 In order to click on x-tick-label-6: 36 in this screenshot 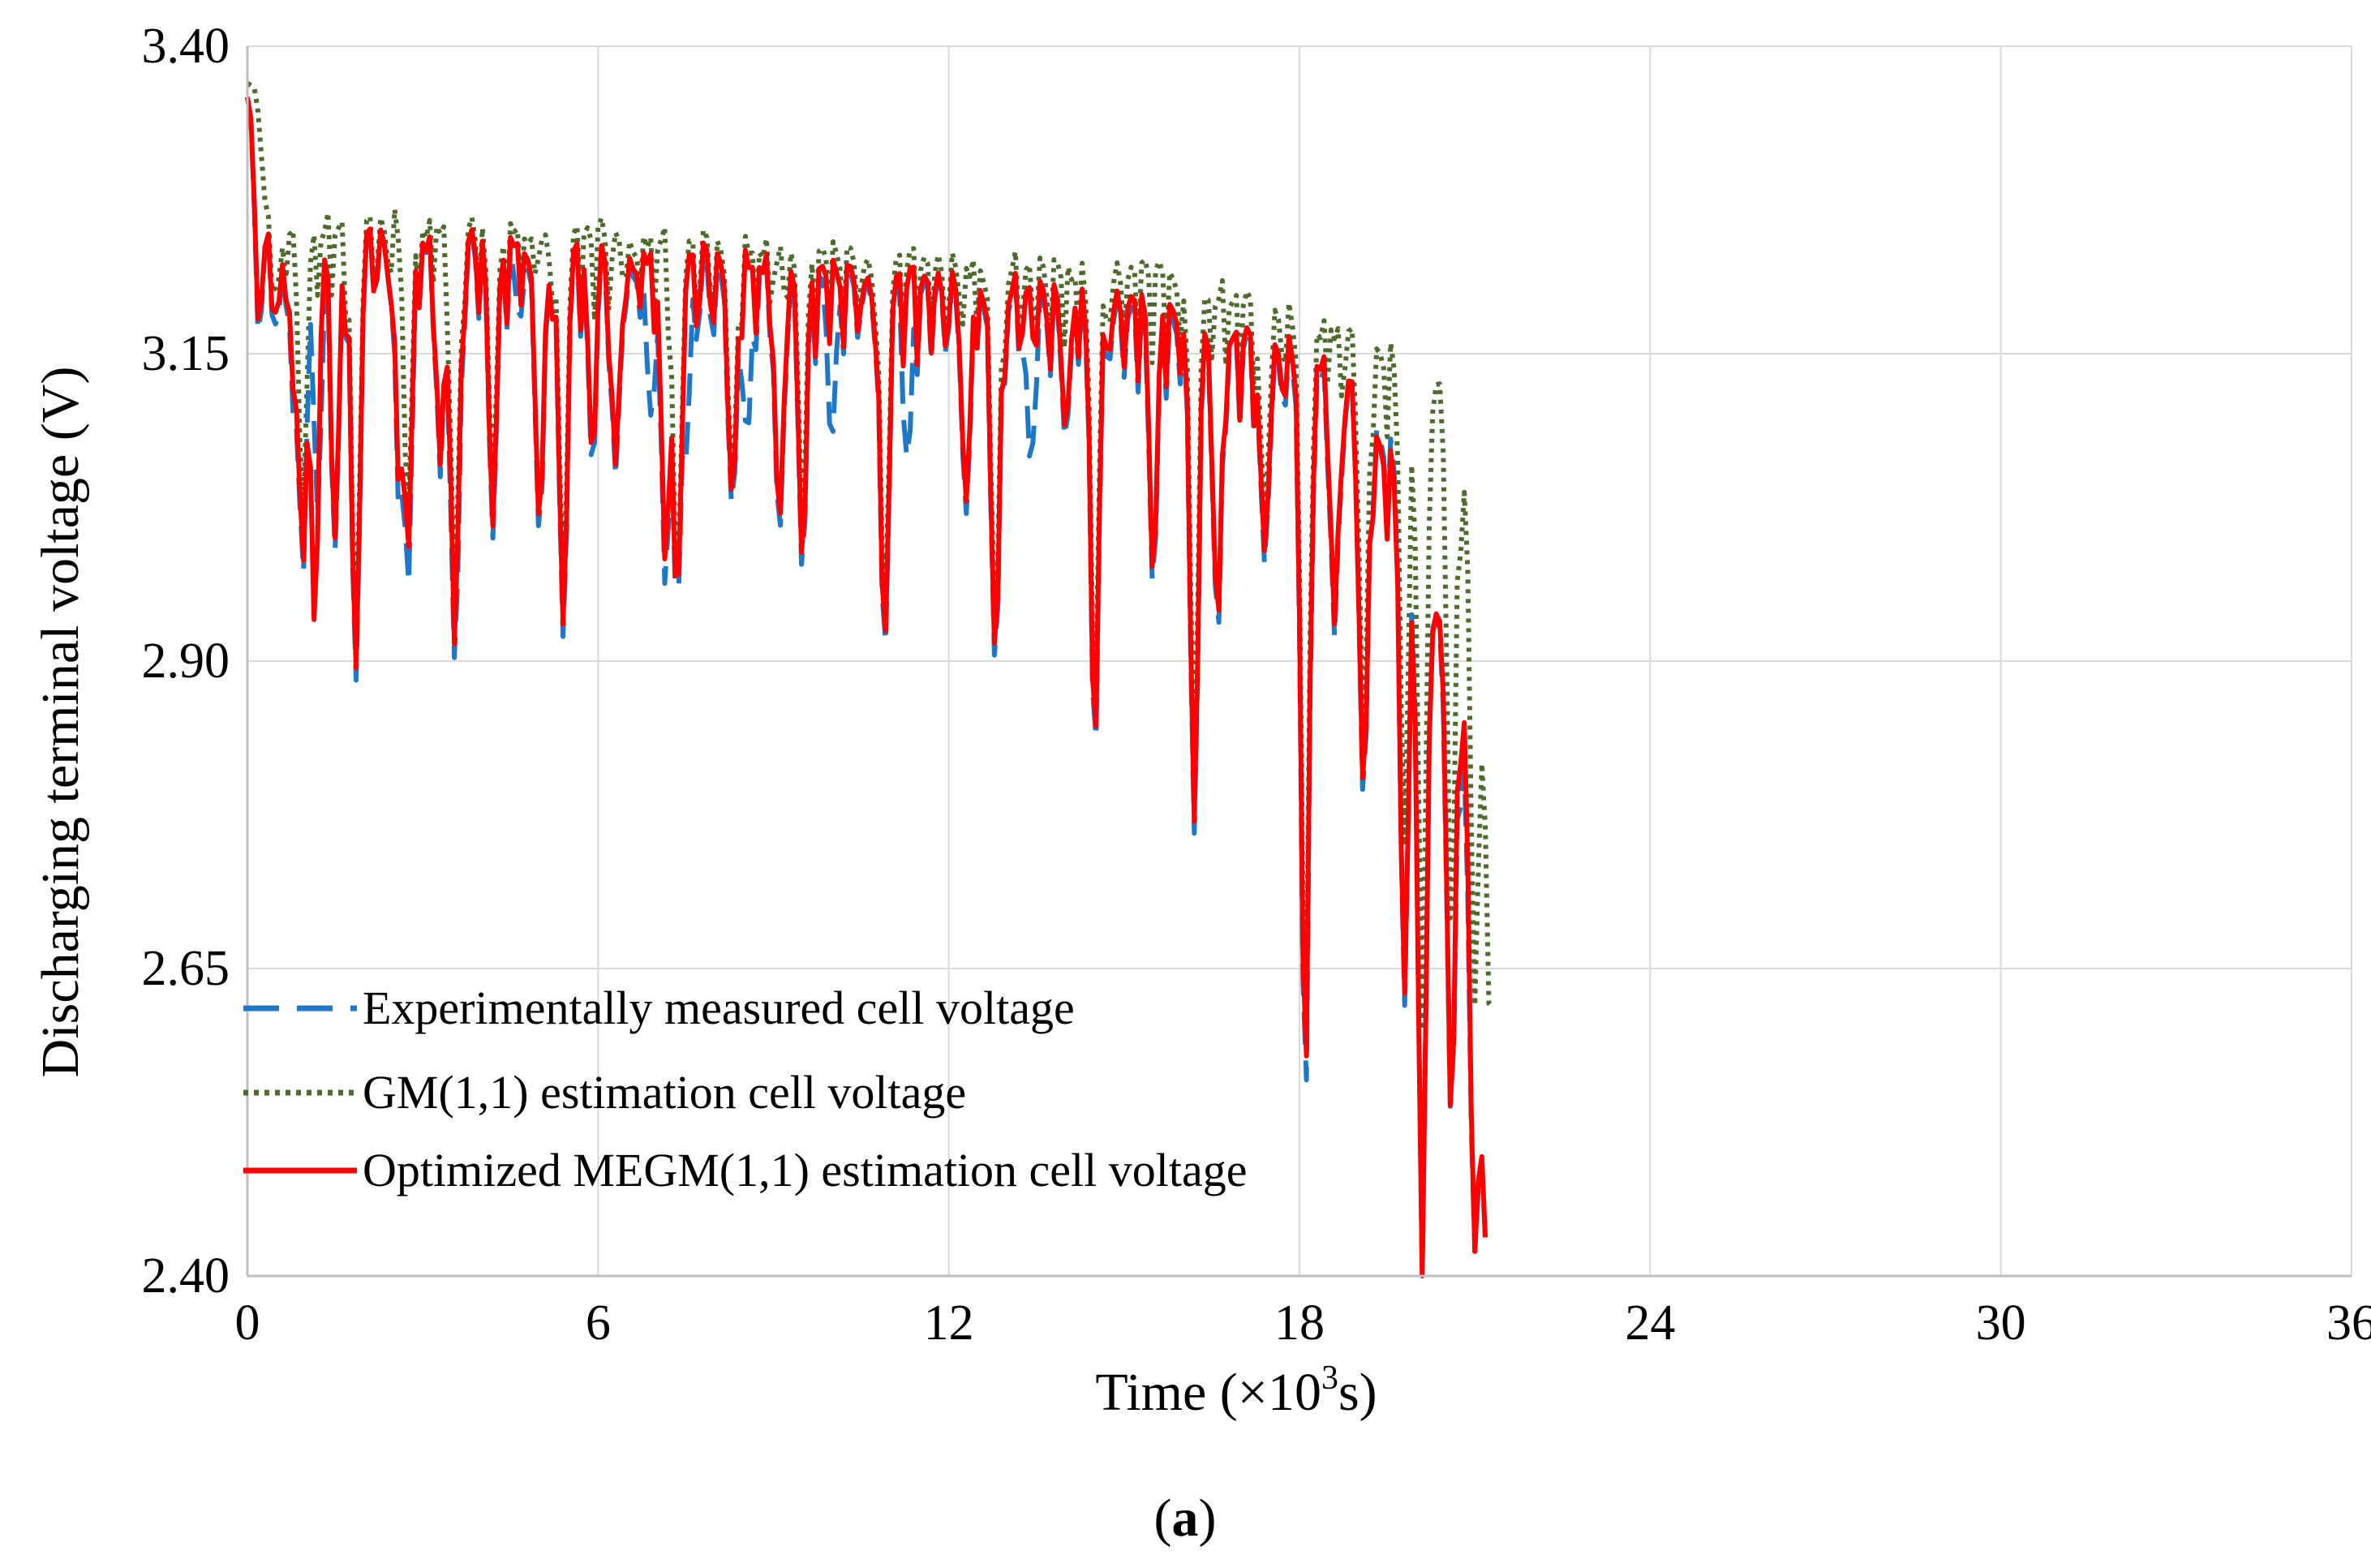, I will do `click(2348, 1323)`.